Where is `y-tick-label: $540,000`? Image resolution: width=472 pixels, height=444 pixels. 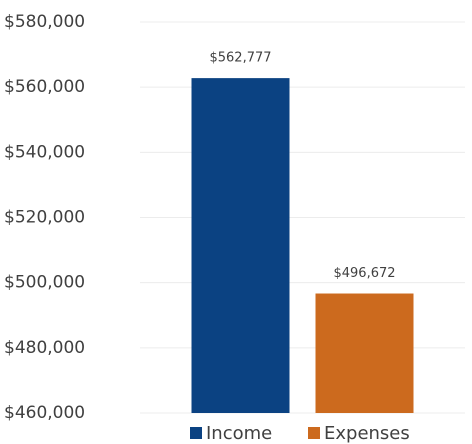
y-tick-label: $540,000 is located at coordinates (44, 152).